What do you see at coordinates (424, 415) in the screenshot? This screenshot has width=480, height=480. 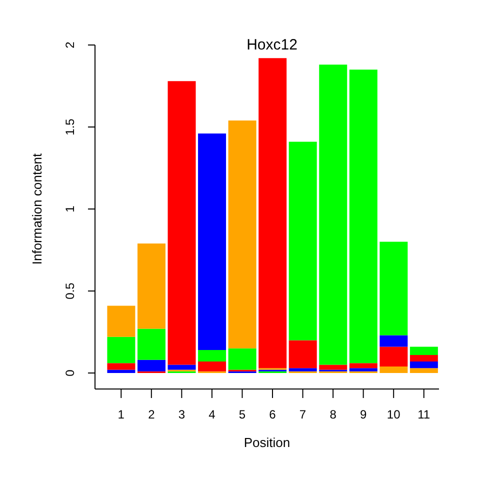 I see `x-tick-label: 11` at bounding box center [424, 415].